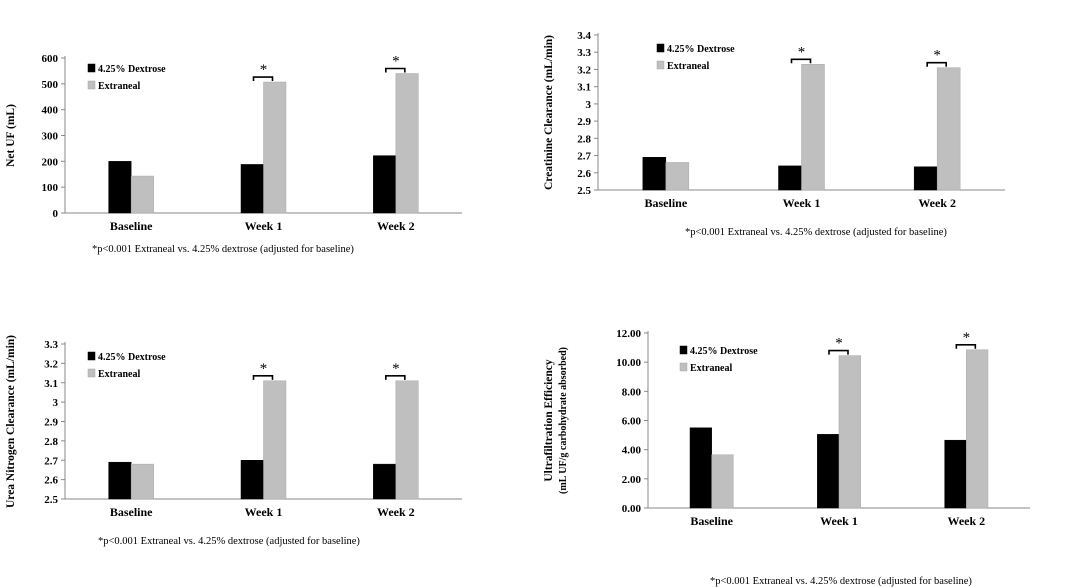  Describe the element at coordinates (584, 88) in the screenshot. I see `y-tick-label: 3.1` at that location.